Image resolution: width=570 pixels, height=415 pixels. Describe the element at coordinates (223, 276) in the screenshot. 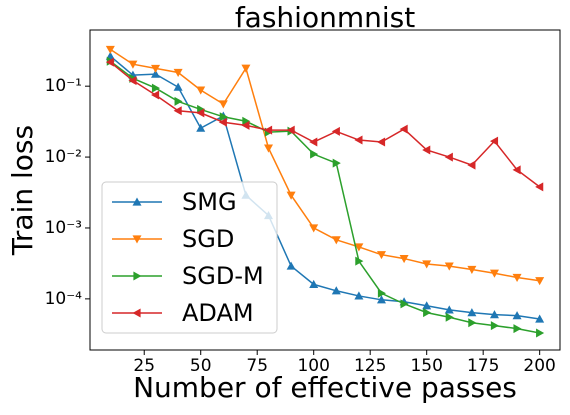

I see `legend-label: SGD-M` at that location.